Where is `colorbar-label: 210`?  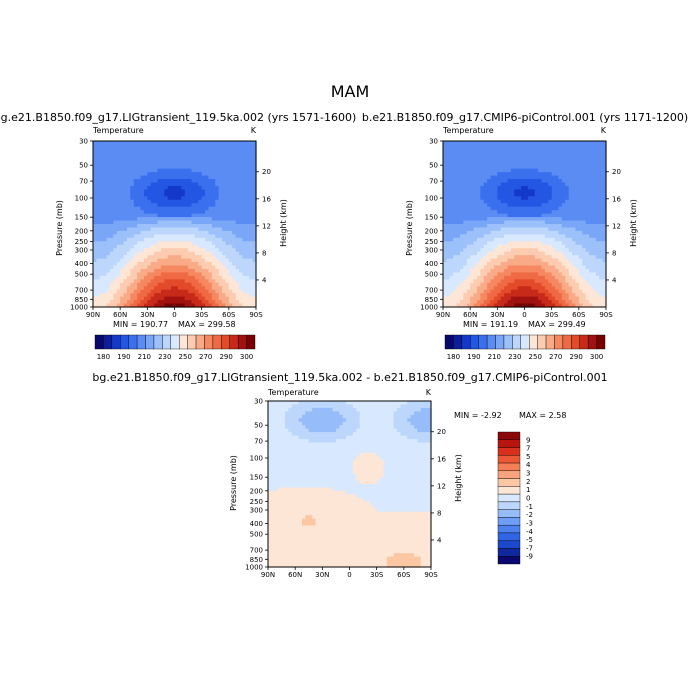
colorbar-label: 210 is located at coordinates (144, 357).